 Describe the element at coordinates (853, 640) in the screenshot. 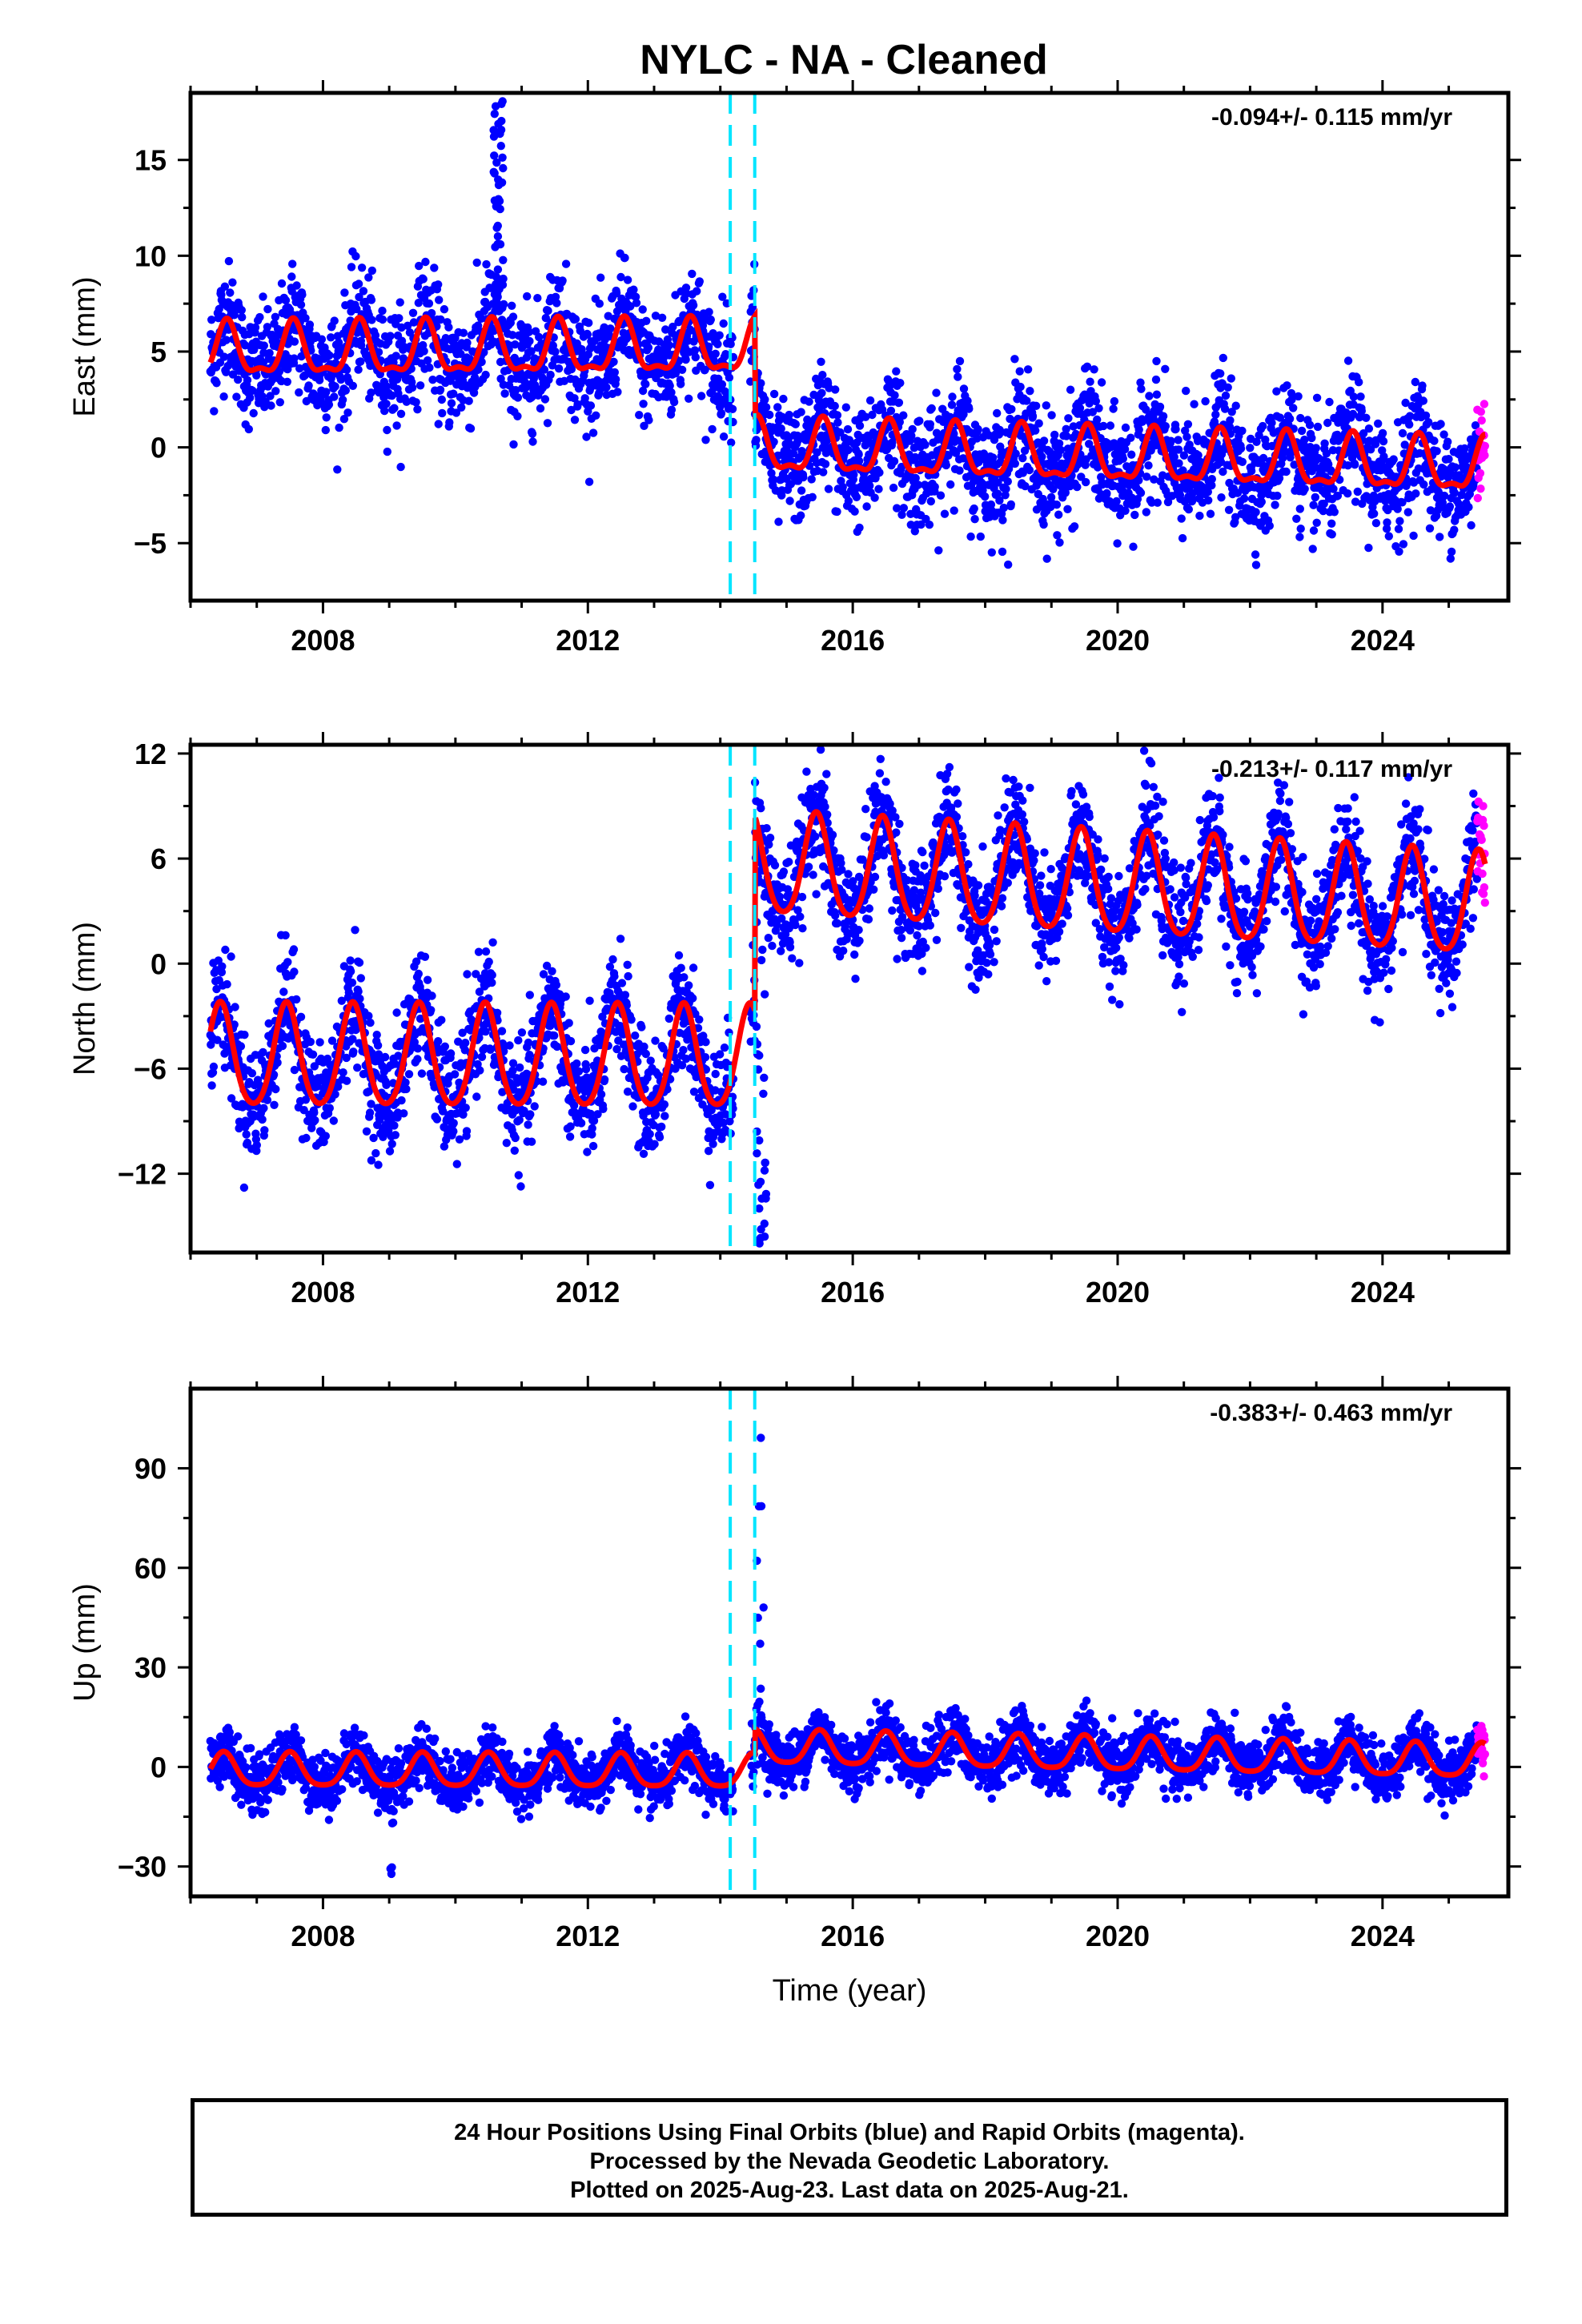

I see `x-tick-label: 2016` at that location.